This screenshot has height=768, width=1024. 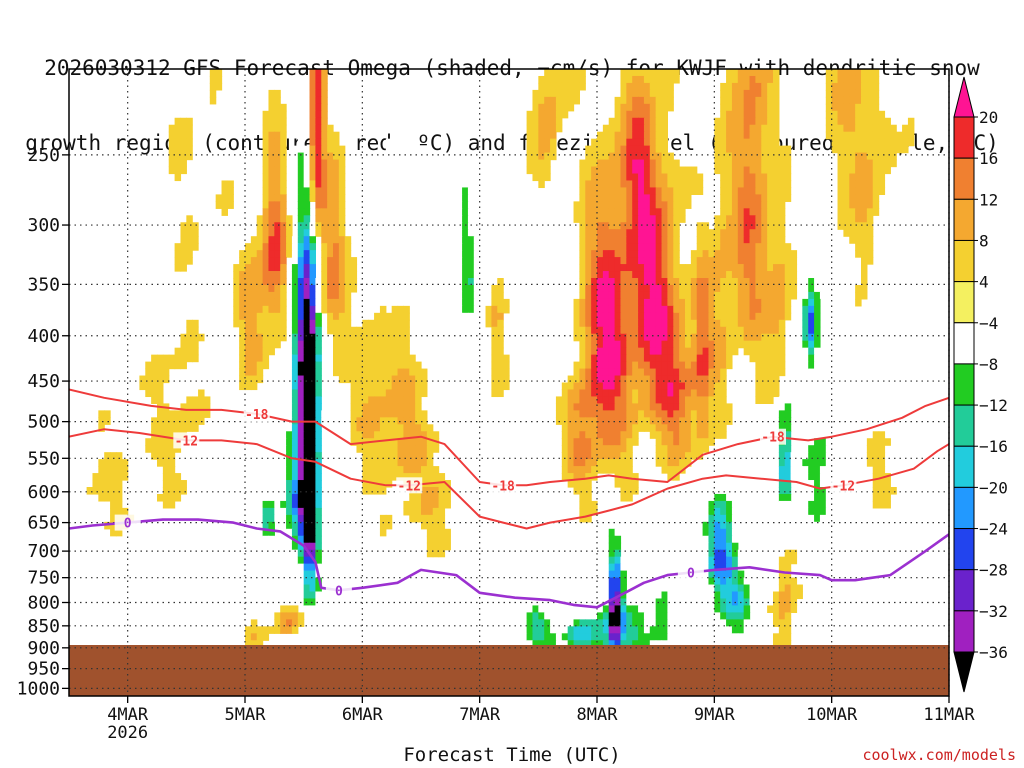 I want to click on colorbar-box, so click(x=964, y=384).